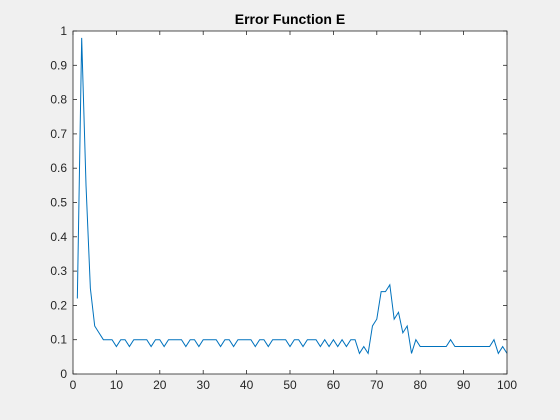 This screenshot has width=560, height=420. Describe the element at coordinates (58, 271) in the screenshot. I see `y-tick-label: 0.3` at that location.